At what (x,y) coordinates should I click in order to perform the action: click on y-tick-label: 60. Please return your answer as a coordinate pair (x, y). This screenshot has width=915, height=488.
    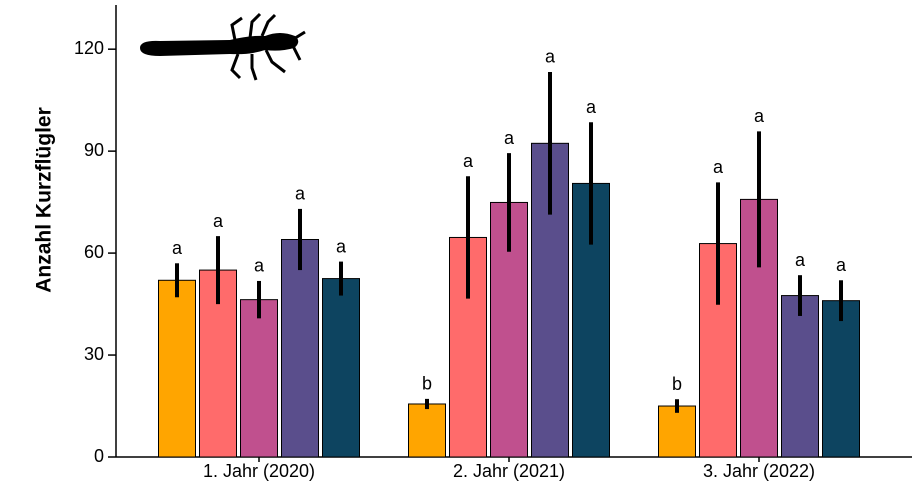
    Looking at the image, I should click on (94, 252).